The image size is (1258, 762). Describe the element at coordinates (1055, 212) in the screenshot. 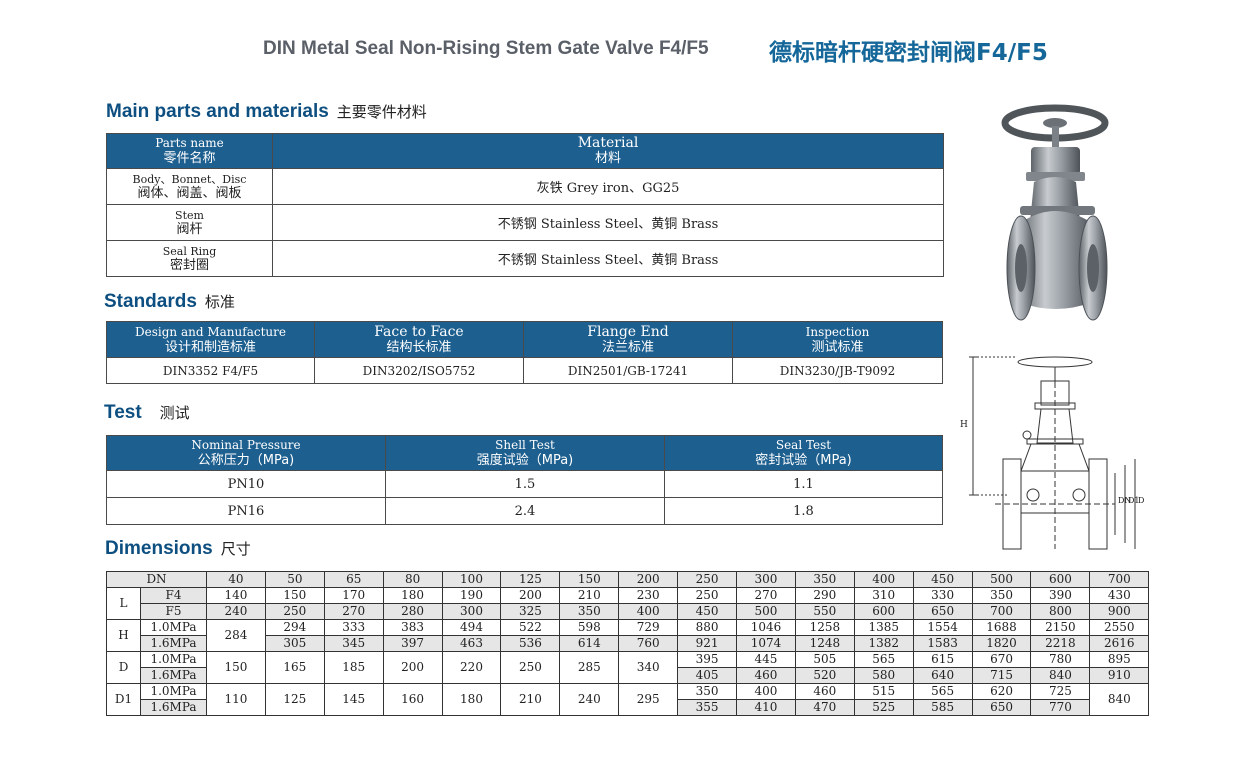

I see `gate-valve-photo` at that location.